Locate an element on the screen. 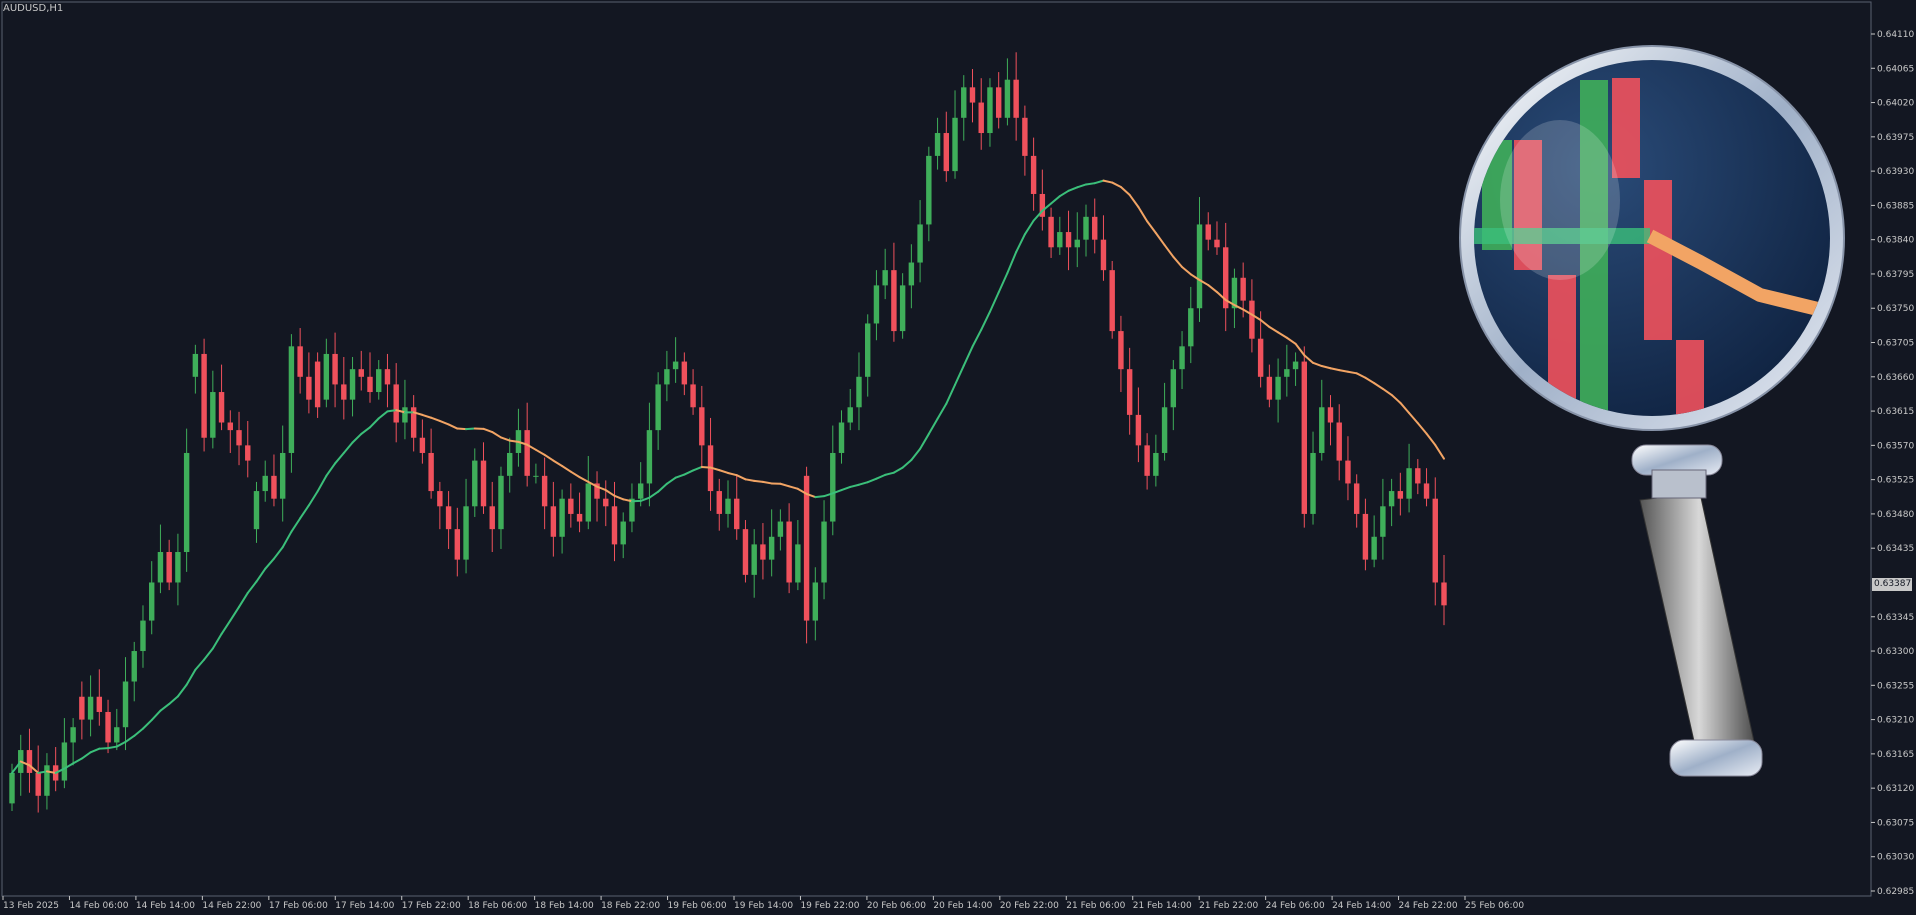 This screenshot has height=915, width=1916. x-tick-label: 18 Feb 06:00 is located at coordinates (497, 906).